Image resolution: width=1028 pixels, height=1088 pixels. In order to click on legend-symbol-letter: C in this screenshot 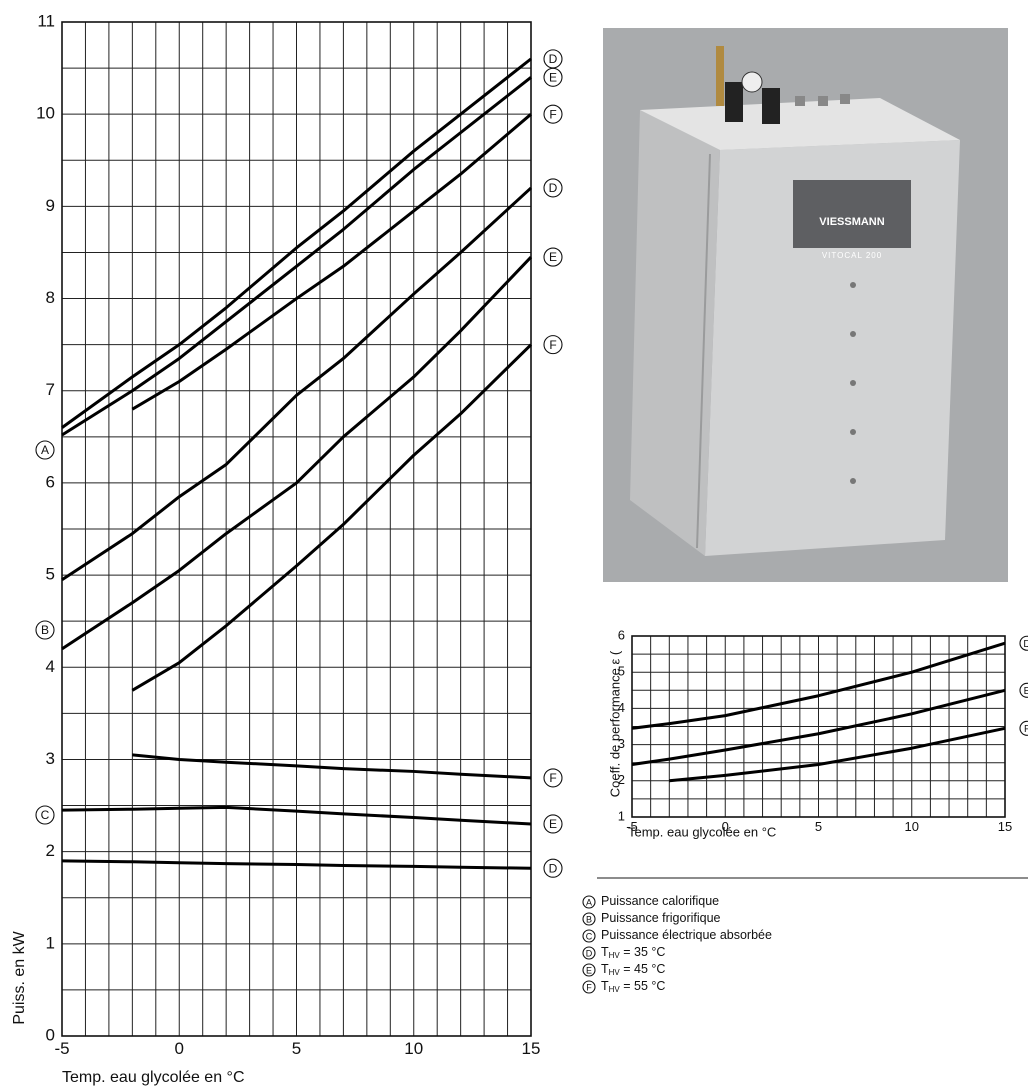, I will do `click(589, 936)`.